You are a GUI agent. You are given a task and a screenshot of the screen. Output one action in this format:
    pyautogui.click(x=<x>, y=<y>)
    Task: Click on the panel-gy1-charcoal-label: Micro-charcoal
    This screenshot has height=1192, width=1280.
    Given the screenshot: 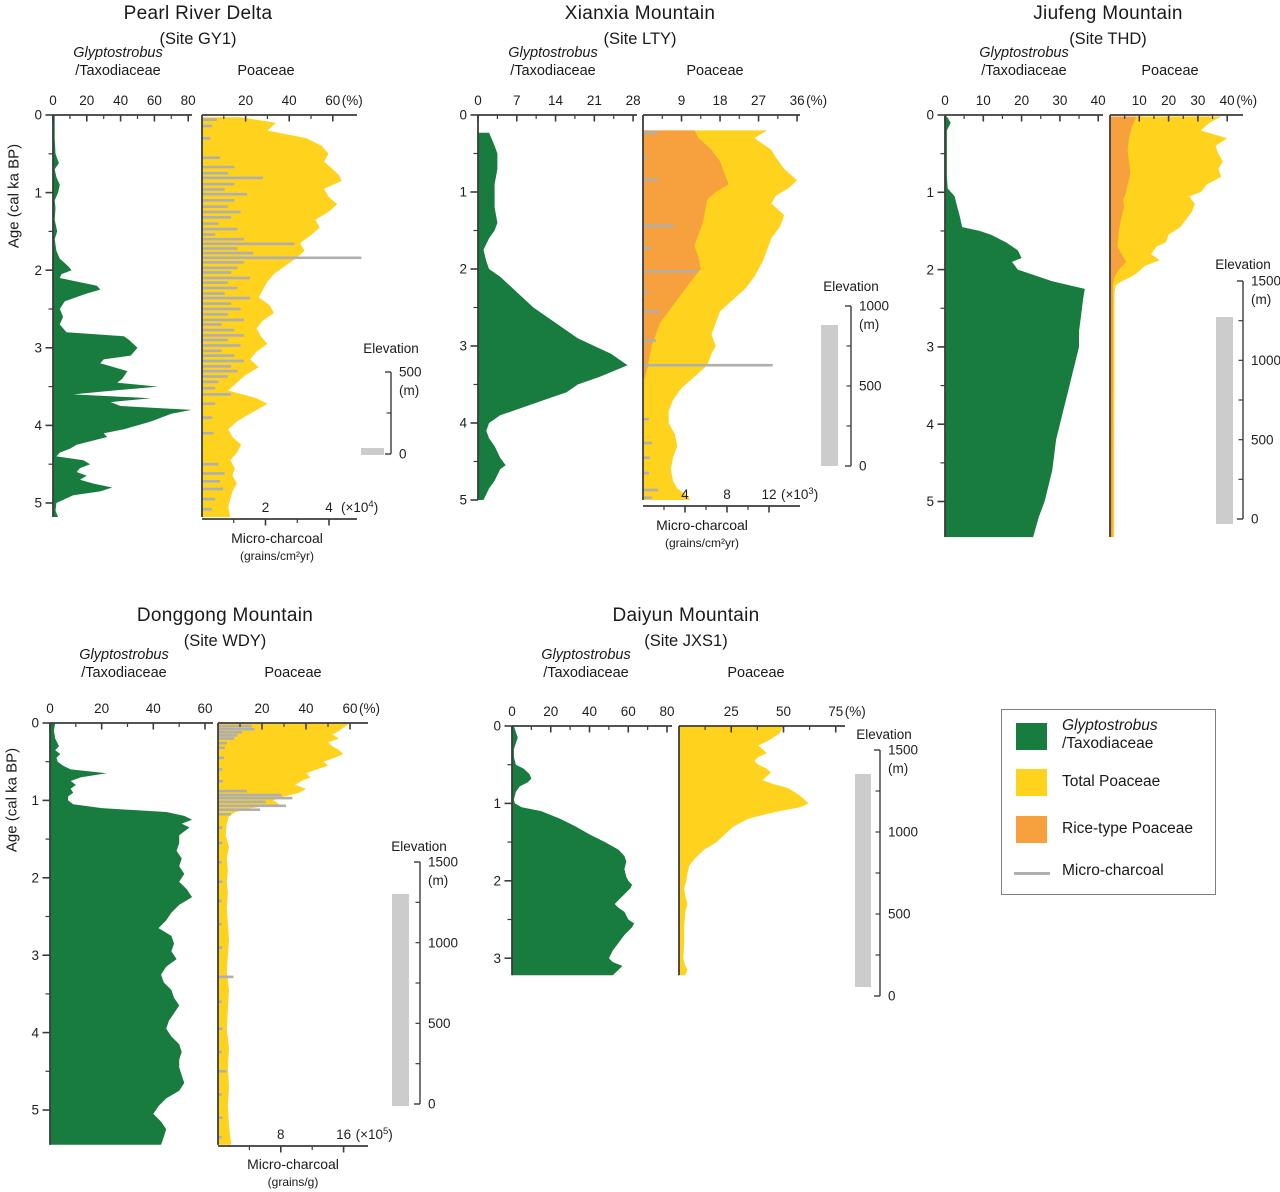 What is the action you would take?
    pyautogui.click(x=277, y=538)
    